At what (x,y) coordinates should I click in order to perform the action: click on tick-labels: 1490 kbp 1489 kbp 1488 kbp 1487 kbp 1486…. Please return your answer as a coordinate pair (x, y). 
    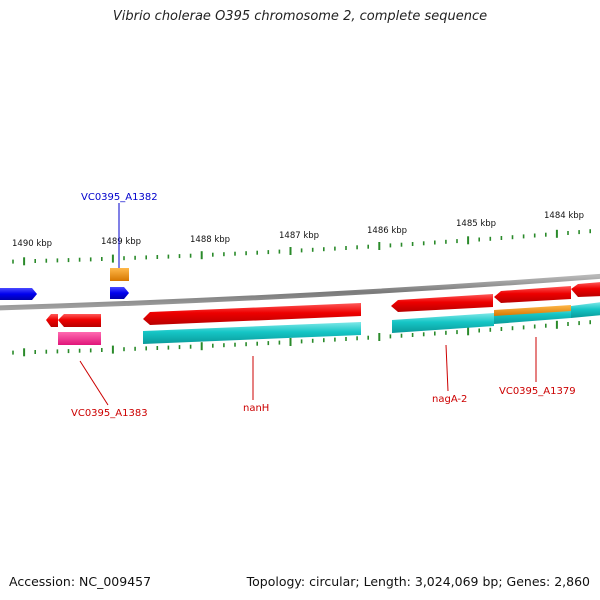
    Looking at the image, I should click on (298, 230).